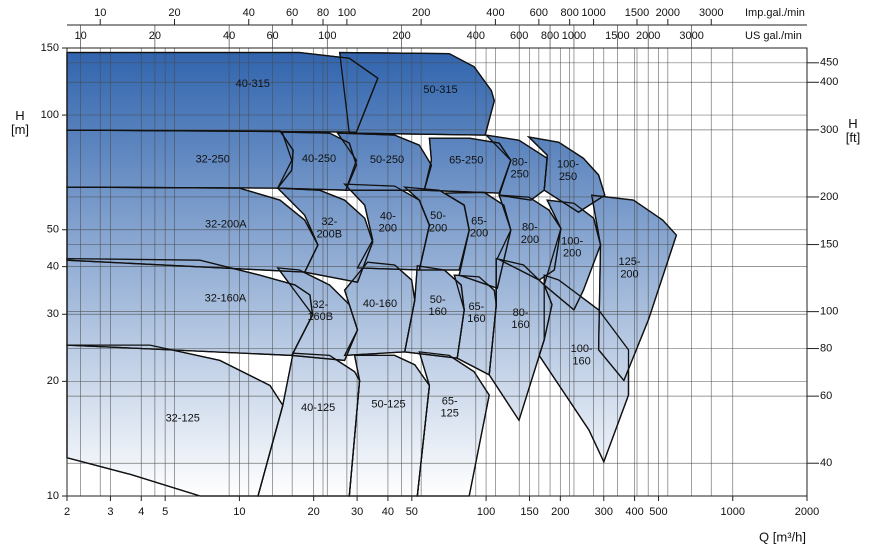  Describe the element at coordinates (53, 230) in the screenshot. I see `y-tick-label: 50` at that location.